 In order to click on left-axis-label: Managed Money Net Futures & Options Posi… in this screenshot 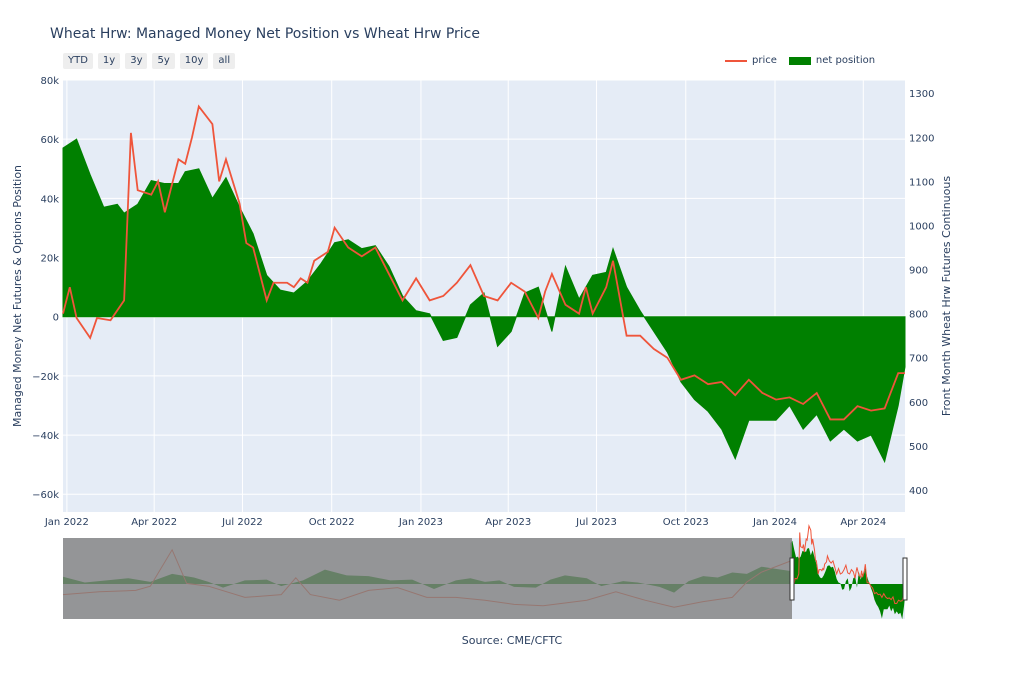, I will do `click(17, 296)`.